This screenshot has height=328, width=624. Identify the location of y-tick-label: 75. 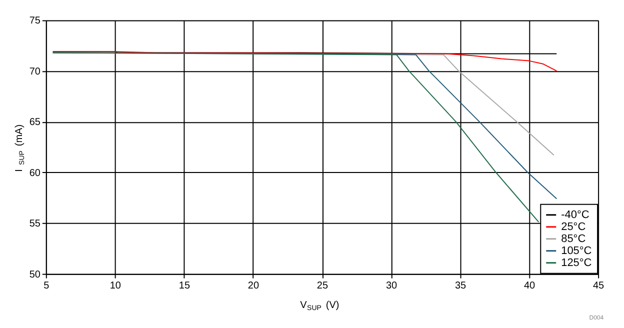
(35, 21).